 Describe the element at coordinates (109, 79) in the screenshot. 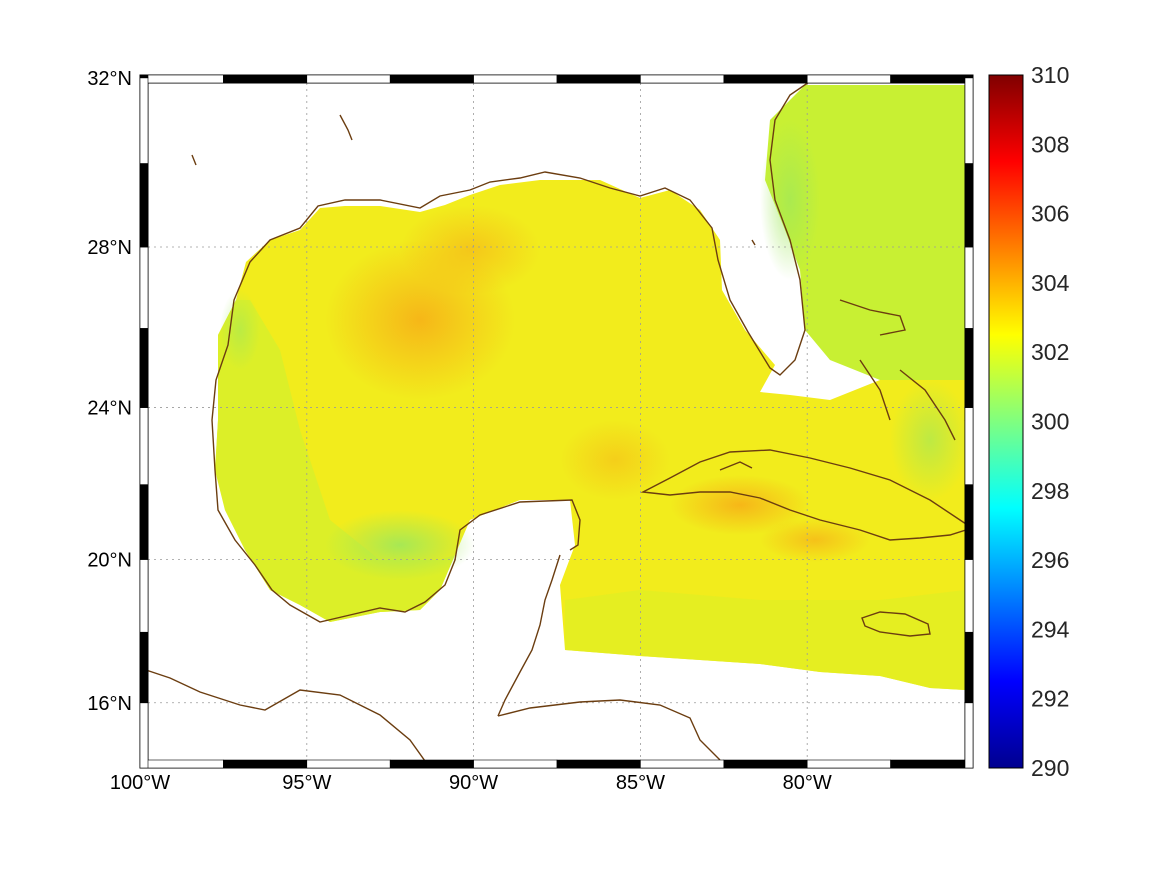

I see `y-tick-label: 32°N` at that location.